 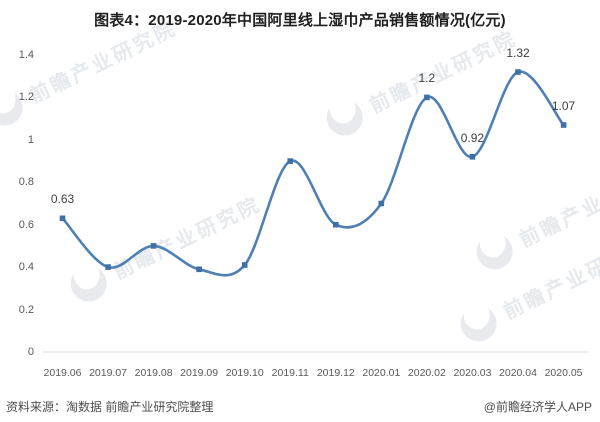 What do you see at coordinates (518, 373) in the screenshot?
I see `x-tick-2020.04: 2020.04` at bounding box center [518, 373].